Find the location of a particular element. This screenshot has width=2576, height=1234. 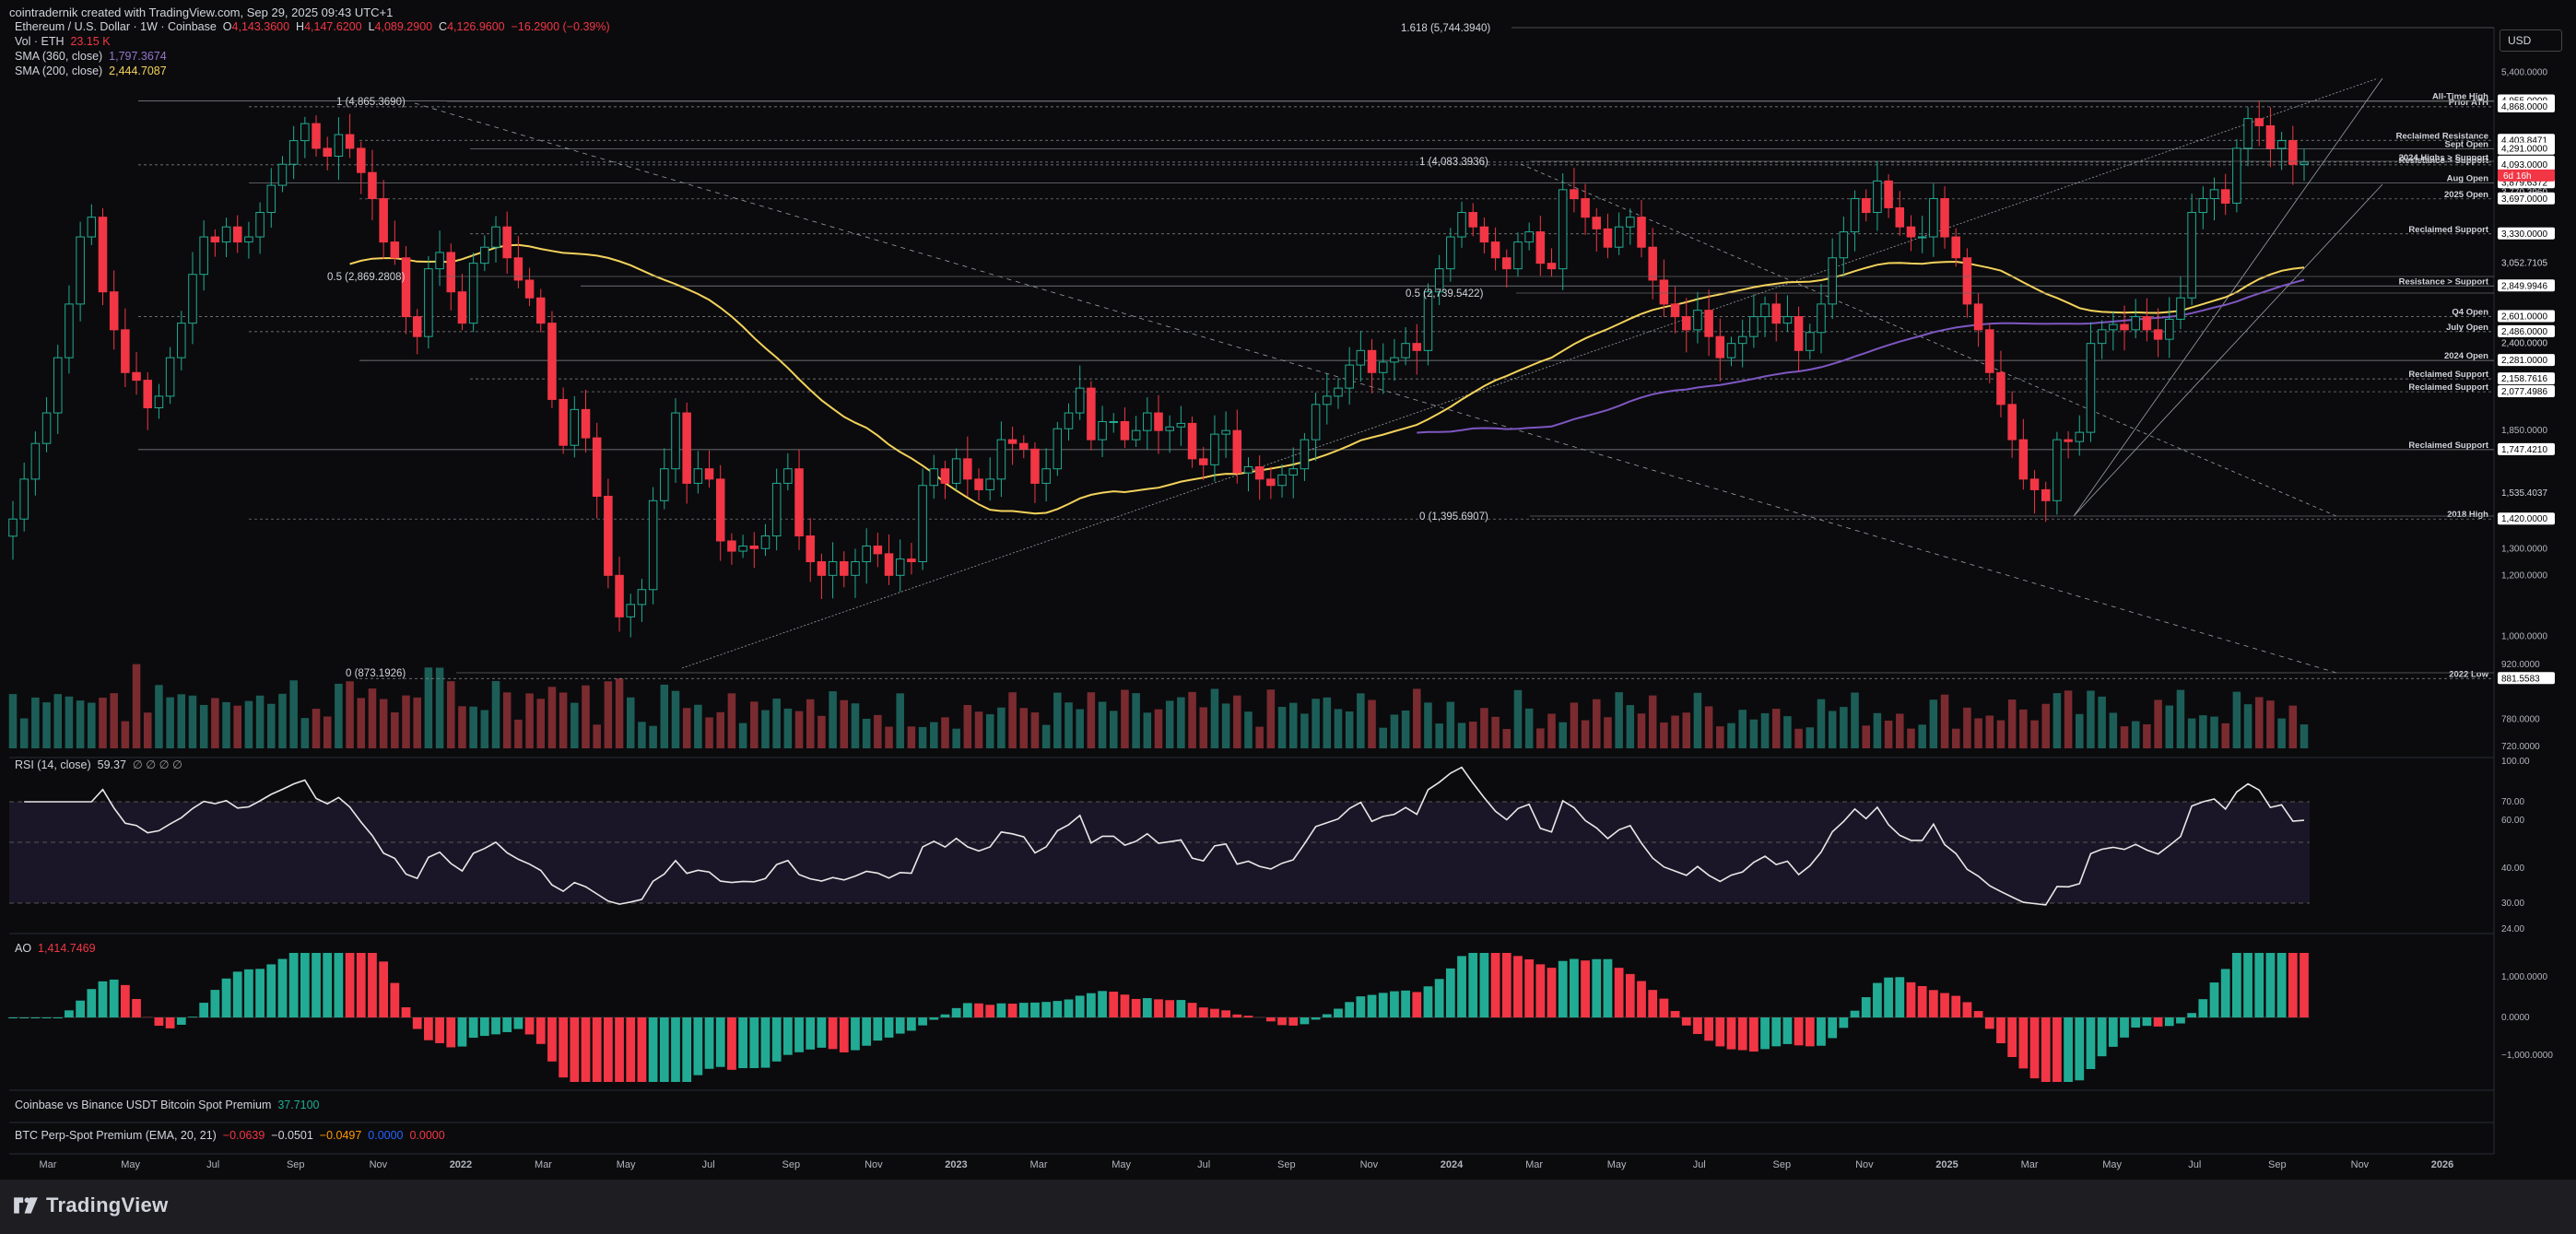

level-price-tag: 4,868.0000 is located at coordinates (2524, 107).